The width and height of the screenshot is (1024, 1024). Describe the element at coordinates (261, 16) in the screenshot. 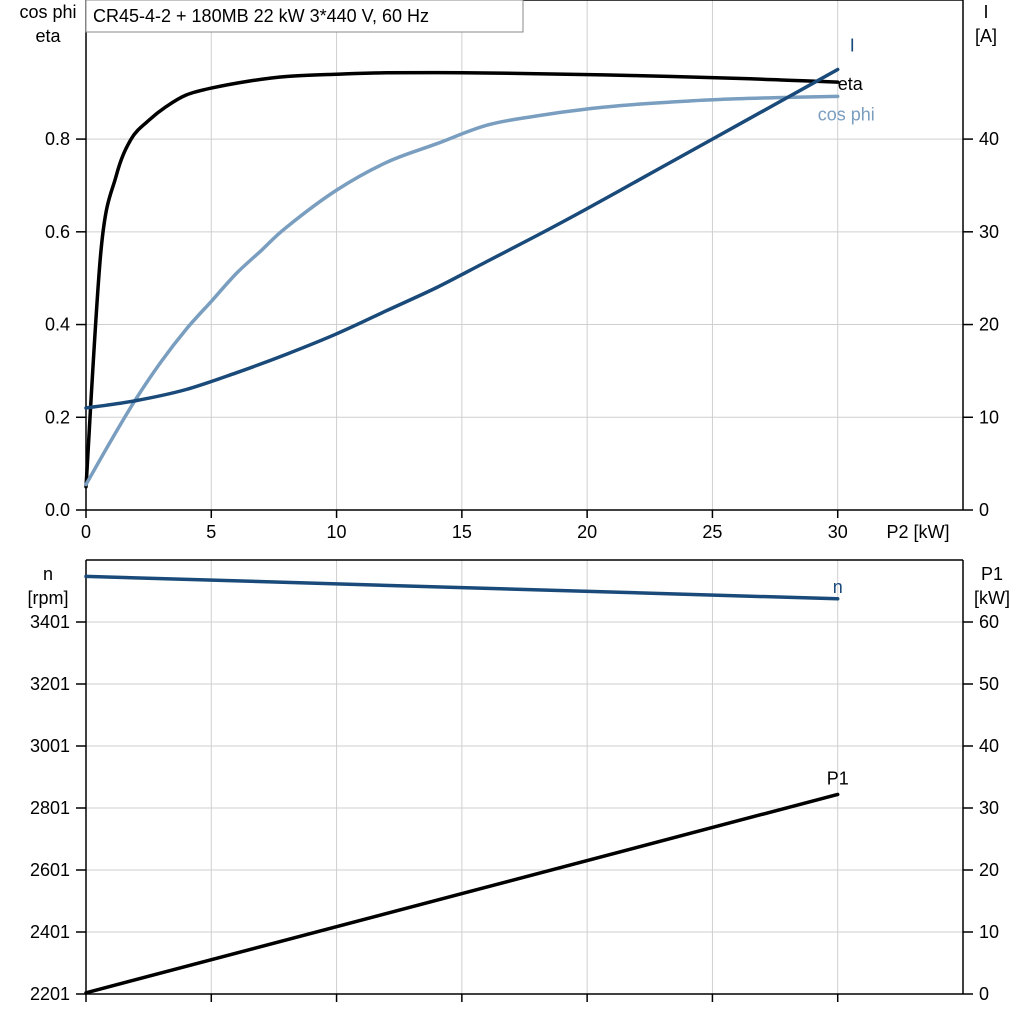

I see `chart-title: CR45-4-2 + 180MB 22 kW 3*440 V, 60 Hz` at that location.